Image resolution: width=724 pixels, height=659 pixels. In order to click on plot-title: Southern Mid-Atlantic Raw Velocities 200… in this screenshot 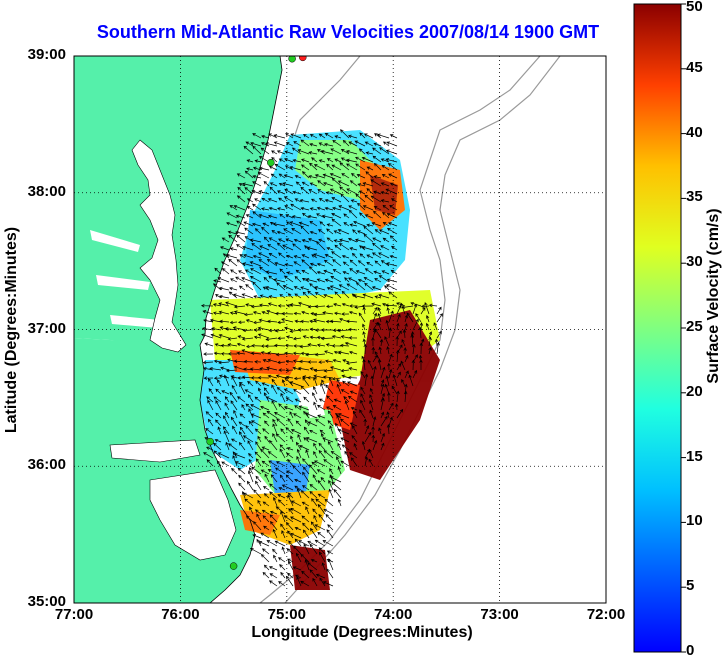, I will do `click(348, 32)`.